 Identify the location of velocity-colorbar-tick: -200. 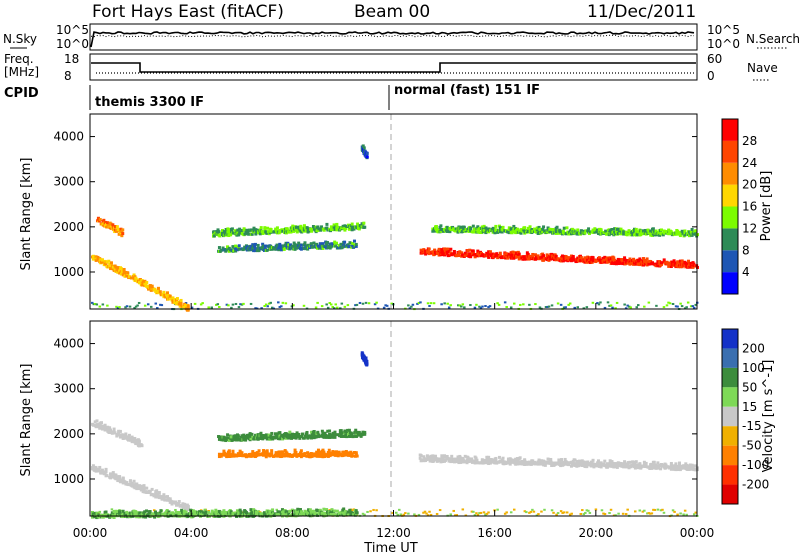
(755, 485).